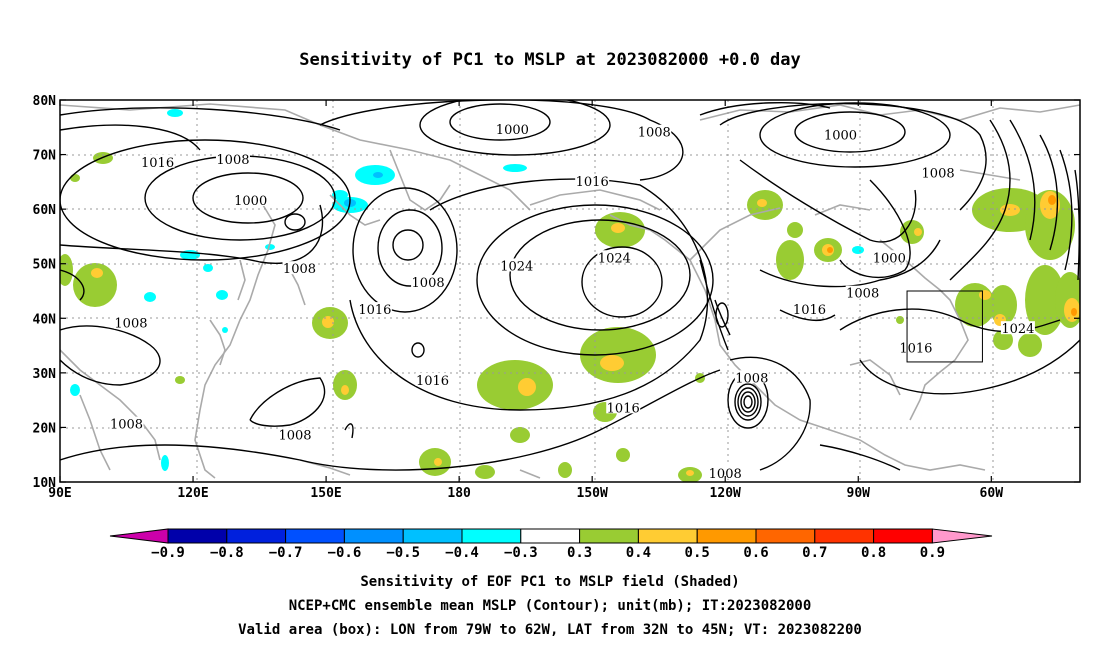 The width and height of the screenshot is (1100, 650). Describe the element at coordinates (525, 493) in the screenshot. I see `longitude-labels: 90E 120E 150E 180 150W 120W 90W 60W` at that location.